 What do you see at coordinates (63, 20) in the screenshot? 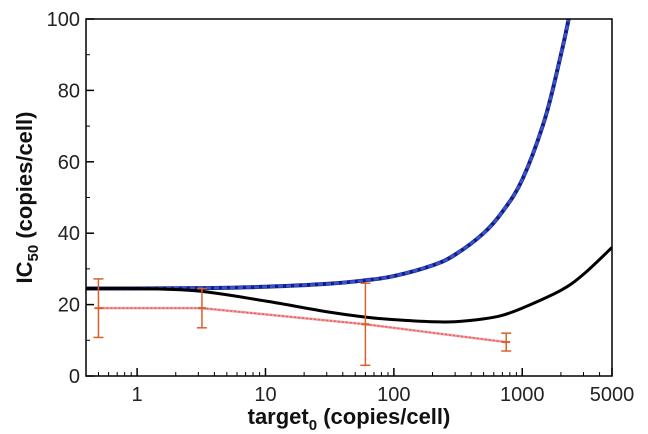
I see `y-tick-label: 100` at bounding box center [63, 20].